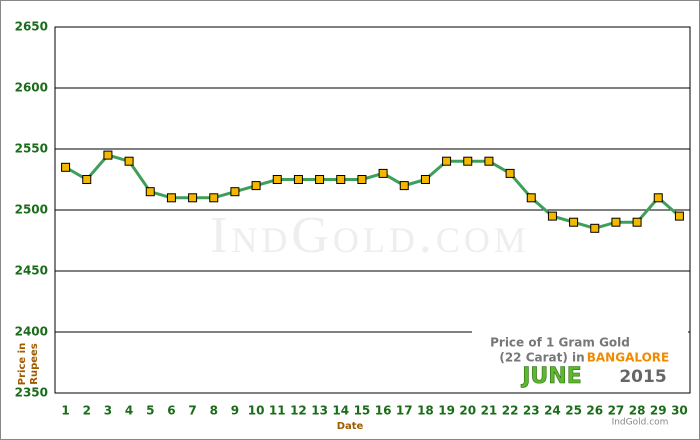 The image size is (700, 440). I want to click on y-tick-label: 2450, so click(31, 271).